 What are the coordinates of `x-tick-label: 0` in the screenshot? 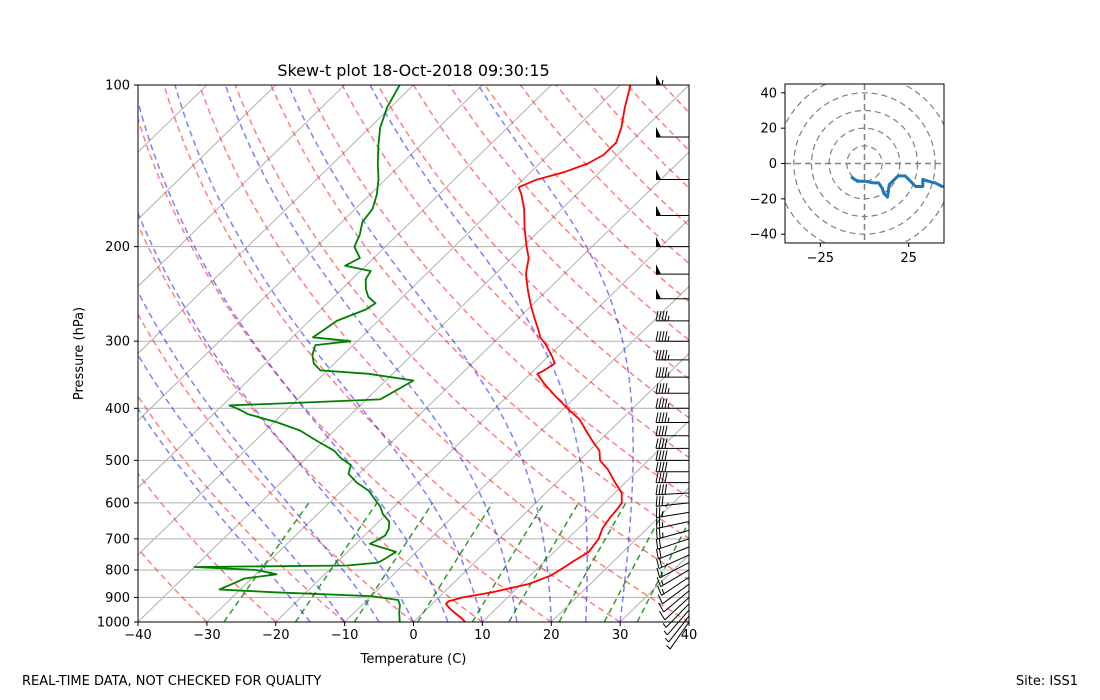 It's located at (413, 635).